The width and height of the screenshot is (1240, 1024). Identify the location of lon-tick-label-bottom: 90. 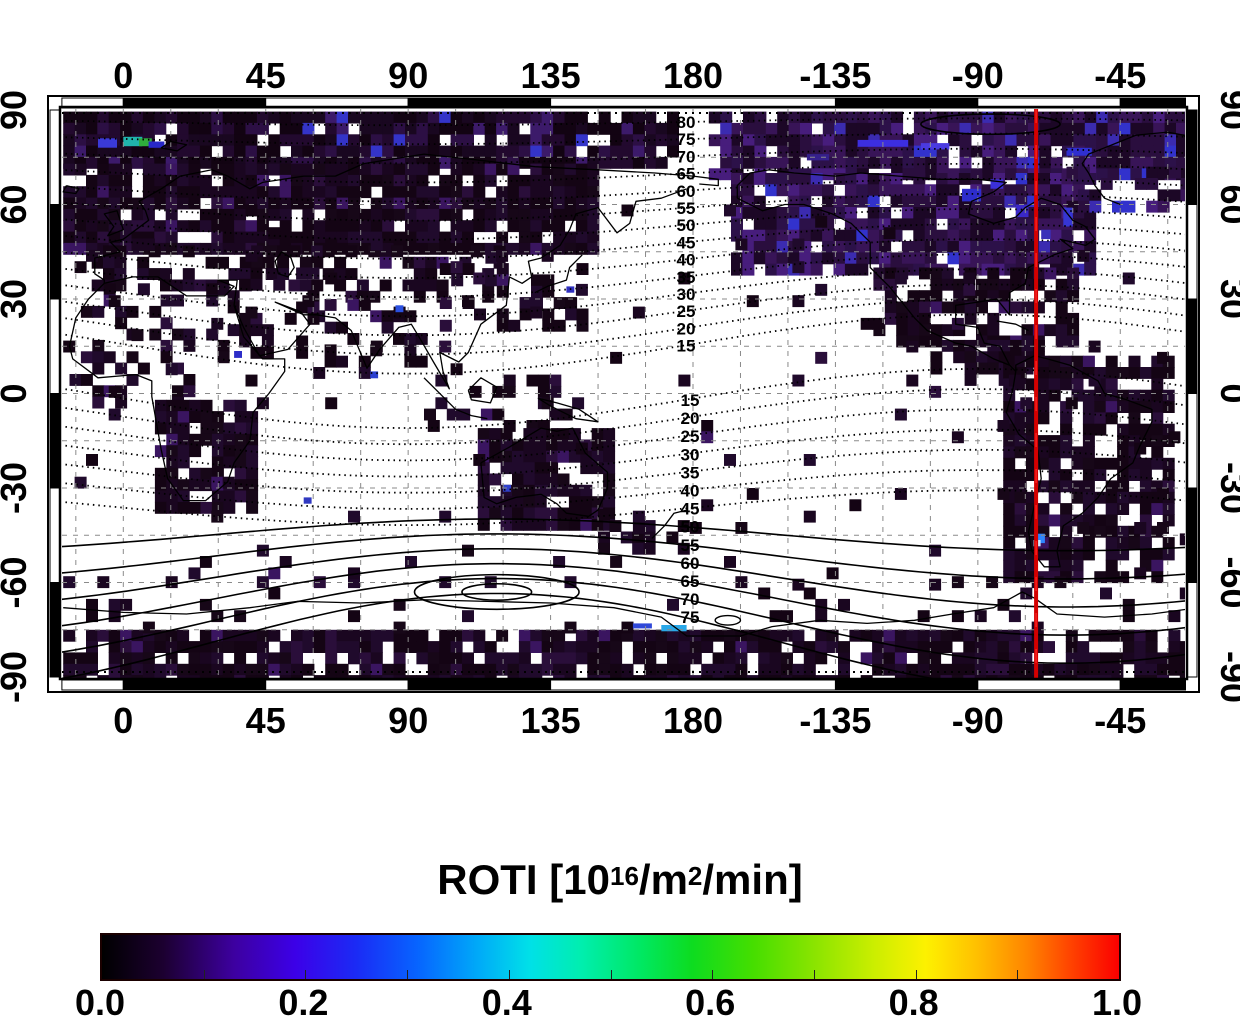
(408, 720).